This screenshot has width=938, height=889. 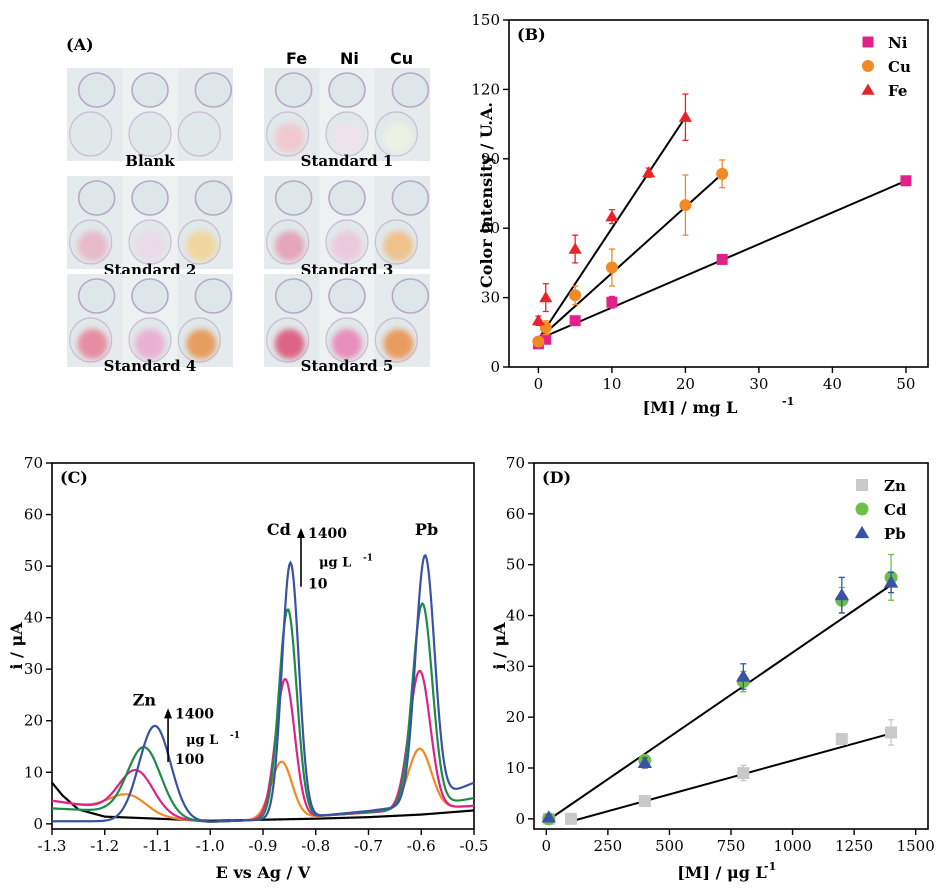 I want to click on x-tick-label: -0.5, so click(x=474, y=846).